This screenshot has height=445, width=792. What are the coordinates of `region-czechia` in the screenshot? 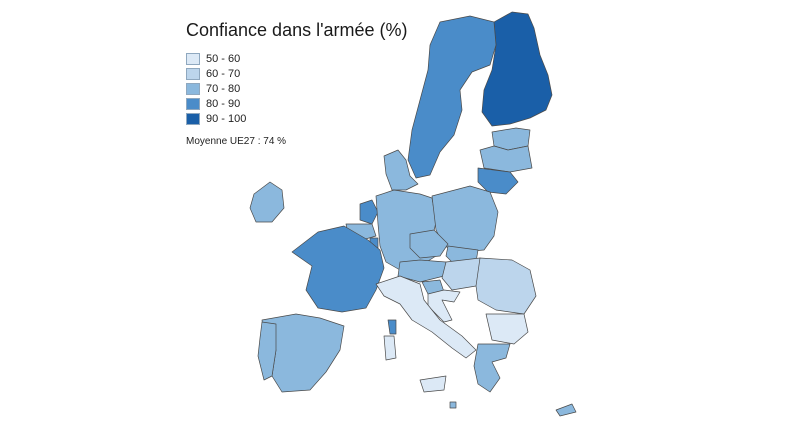 It's located at (429, 244).